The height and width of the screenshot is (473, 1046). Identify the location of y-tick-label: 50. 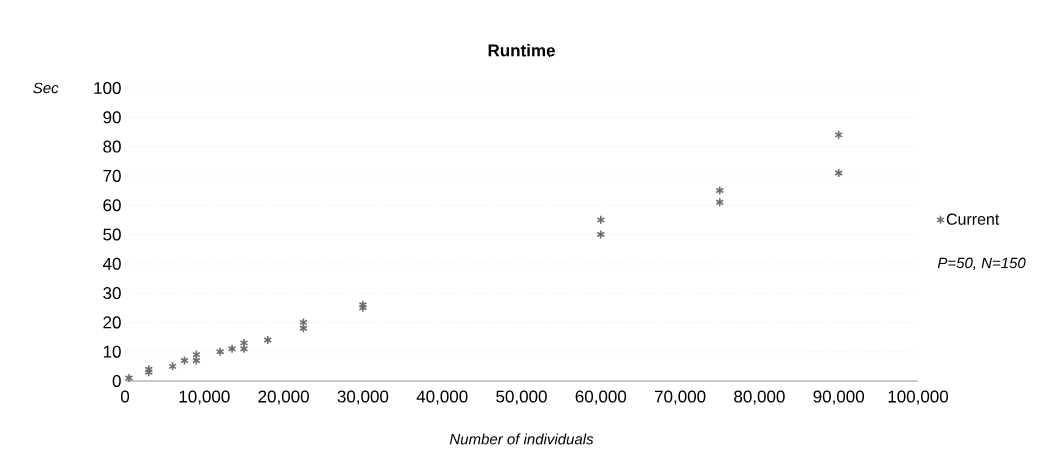
(112, 234).